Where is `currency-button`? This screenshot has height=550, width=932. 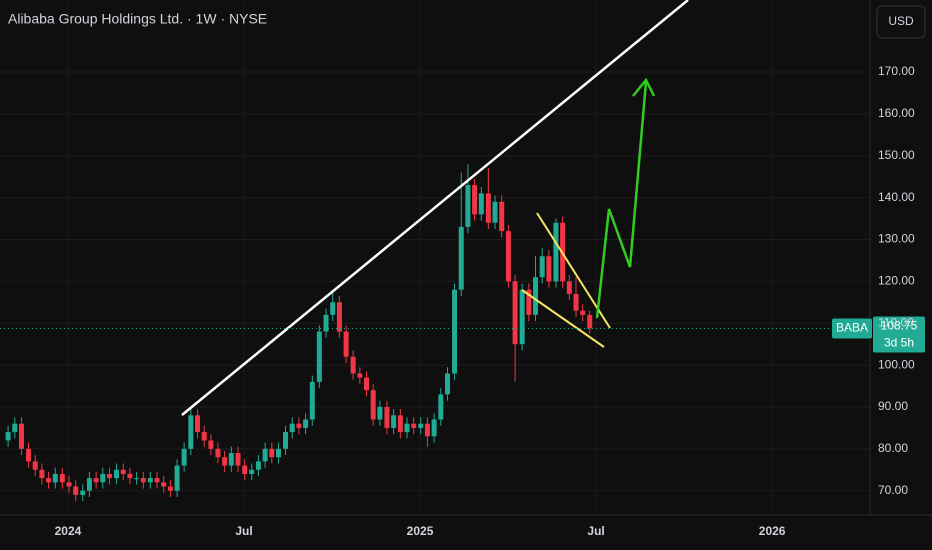 currency-button is located at coordinates (901, 22).